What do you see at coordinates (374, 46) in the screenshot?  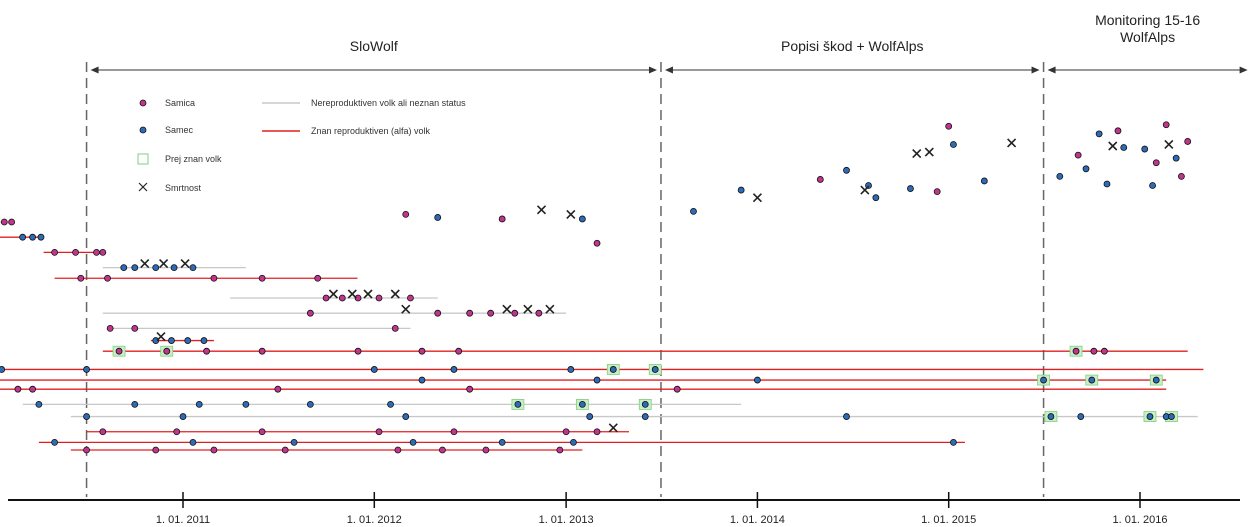 I see `period-label: SloWolf` at bounding box center [374, 46].